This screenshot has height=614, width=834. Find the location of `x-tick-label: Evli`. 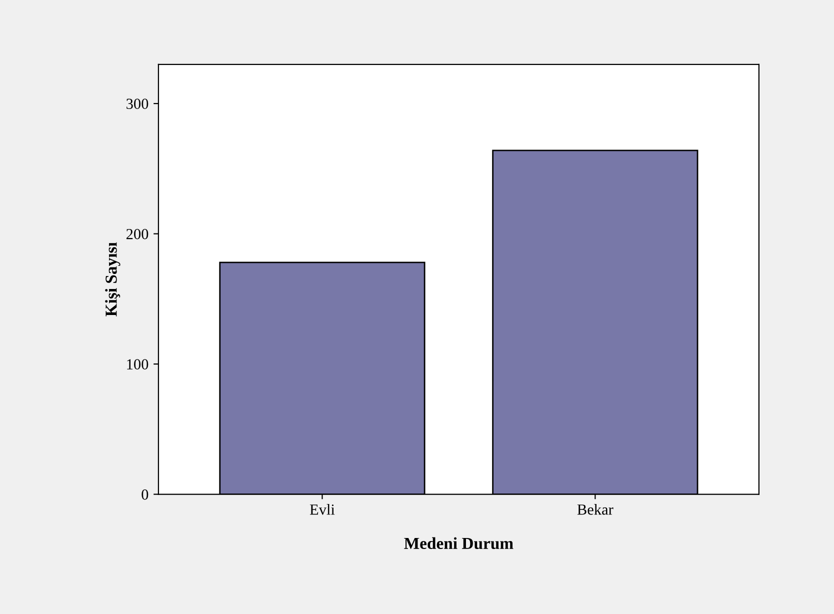

x-tick-label: Evli is located at coordinates (322, 509).